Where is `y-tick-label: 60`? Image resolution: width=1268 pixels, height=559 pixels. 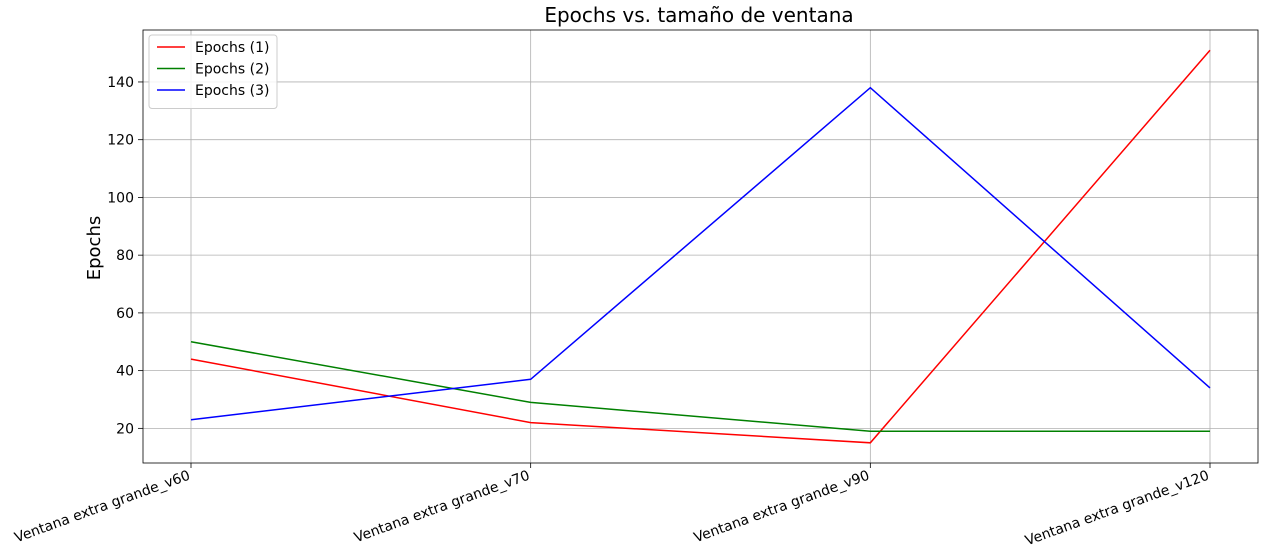 y-tick-label: 60 is located at coordinates (125, 314).